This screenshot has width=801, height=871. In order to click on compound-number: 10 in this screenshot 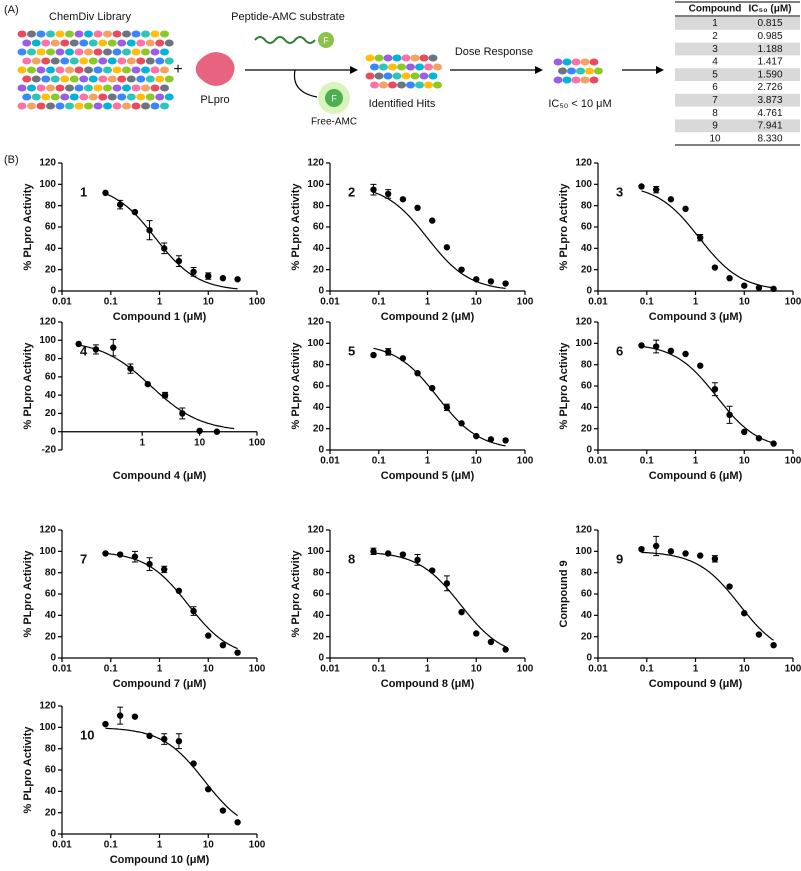, I will do `click(87, 734)`.